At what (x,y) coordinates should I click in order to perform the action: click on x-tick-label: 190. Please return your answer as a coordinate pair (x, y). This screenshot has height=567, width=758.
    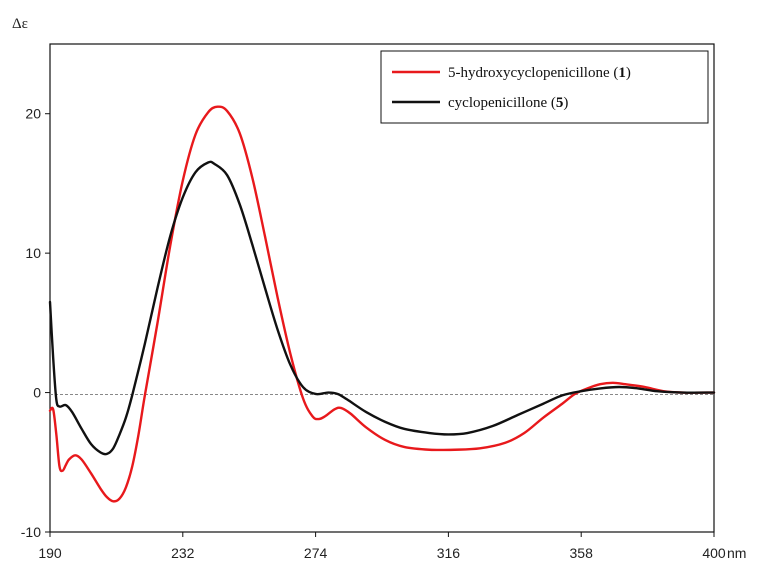
    Looking at the image, I should click on (50, 553).